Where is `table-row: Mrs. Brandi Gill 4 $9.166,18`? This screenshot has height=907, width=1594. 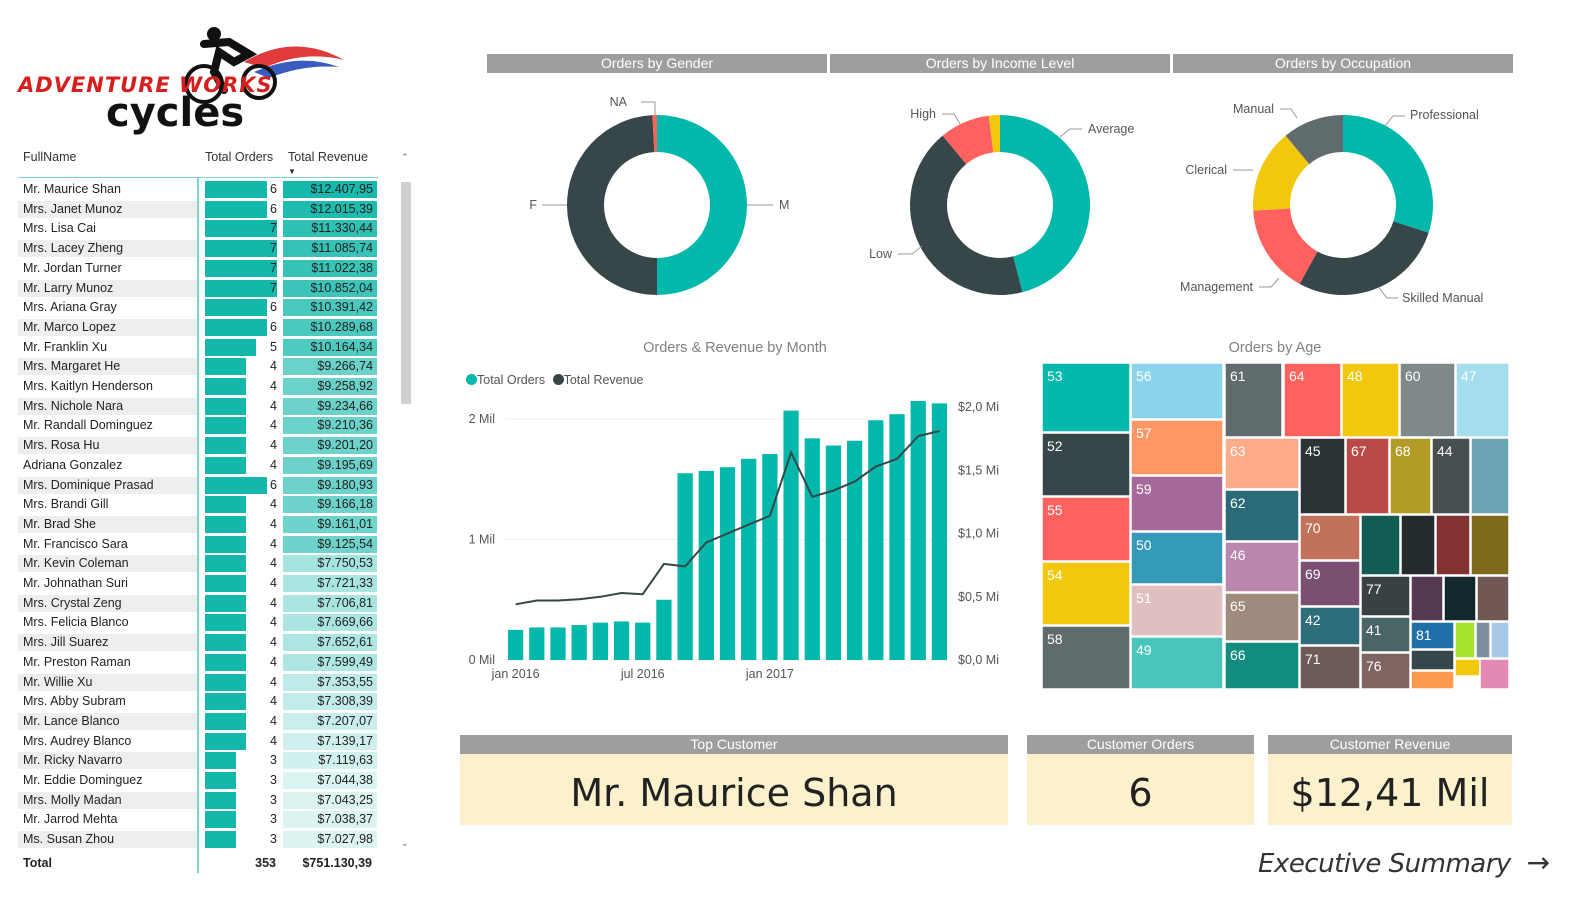 table-row: Mrs. Brandi Gill 4 $9.166,18 is located at coordinates (198, 504).